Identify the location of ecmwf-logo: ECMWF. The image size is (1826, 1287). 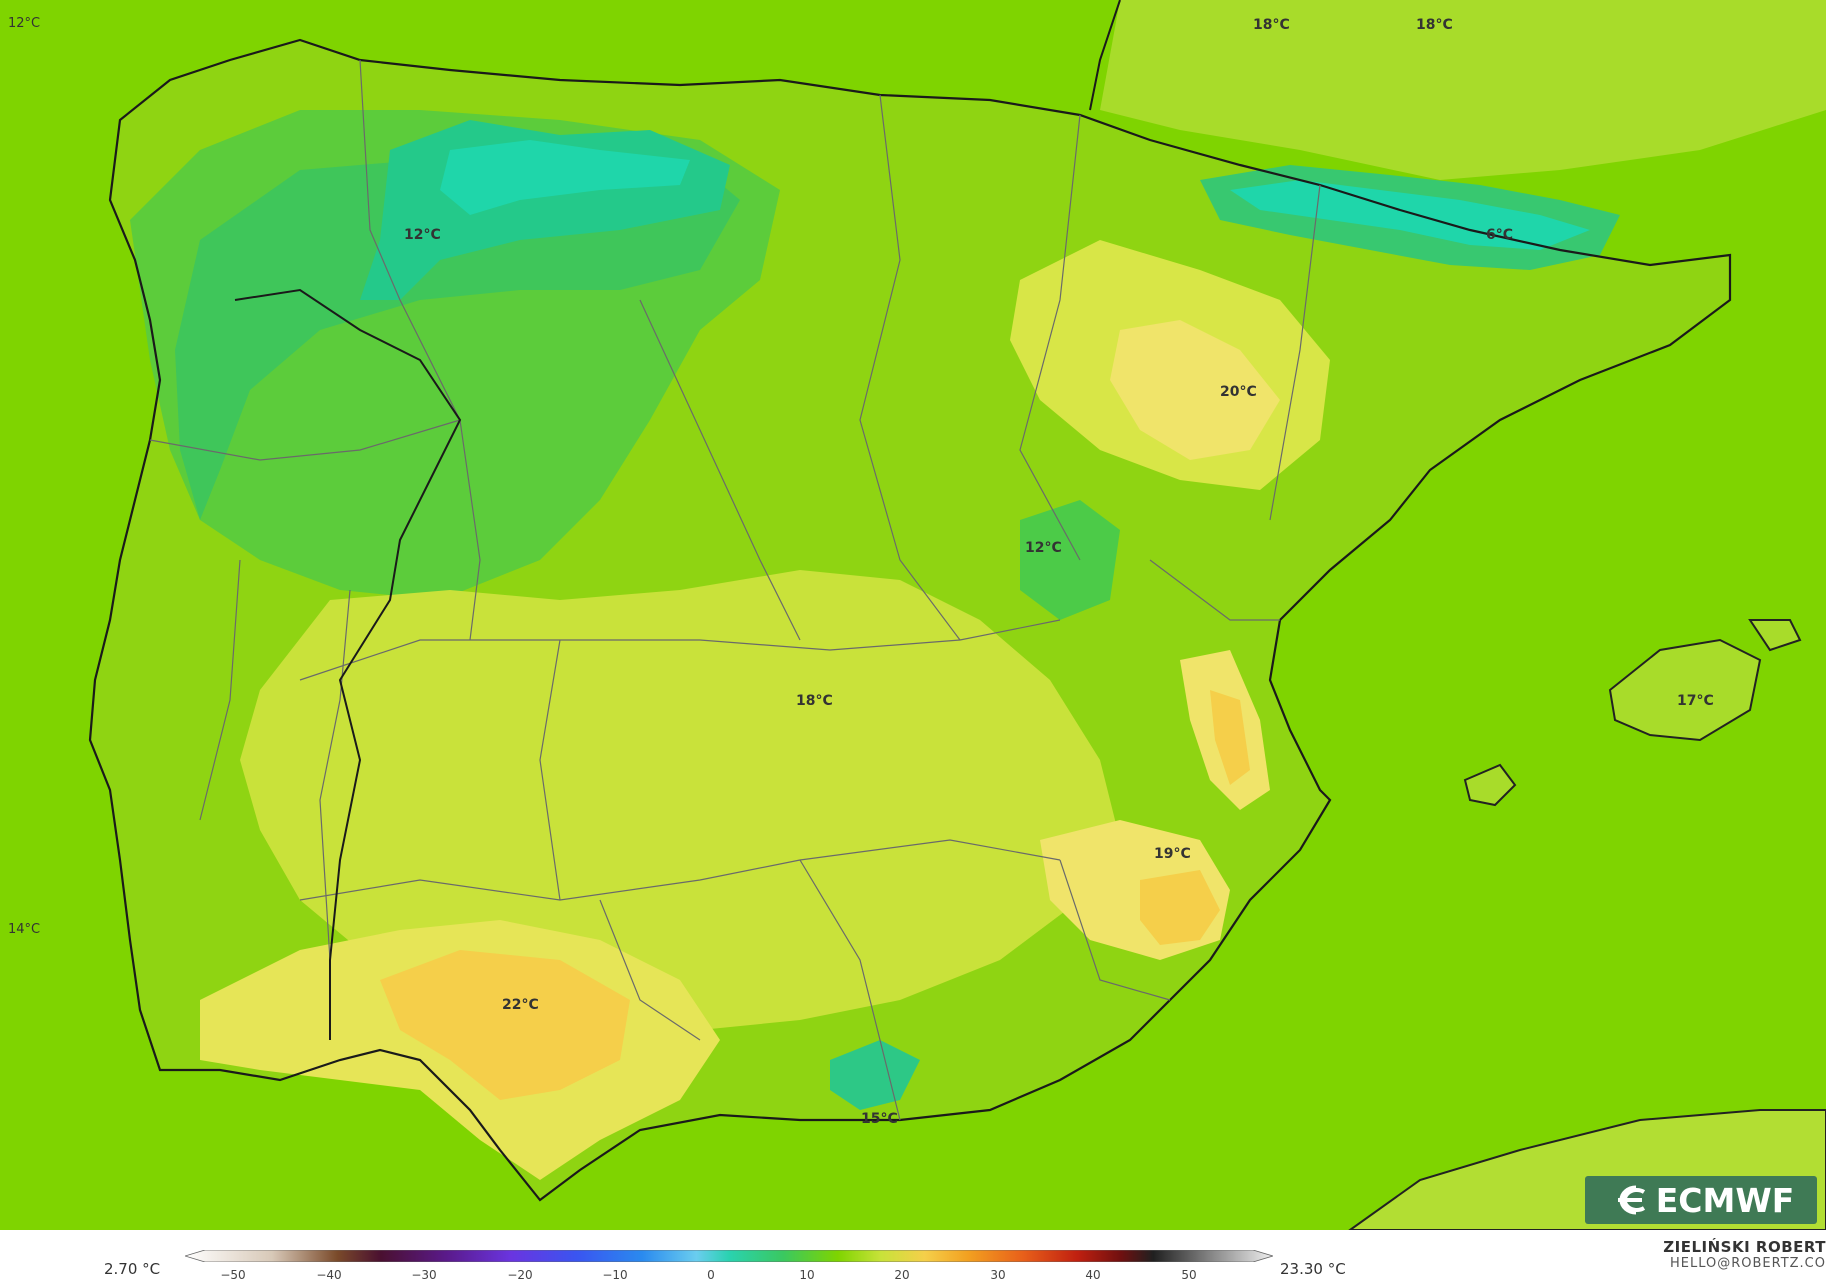
(1701, 1200).